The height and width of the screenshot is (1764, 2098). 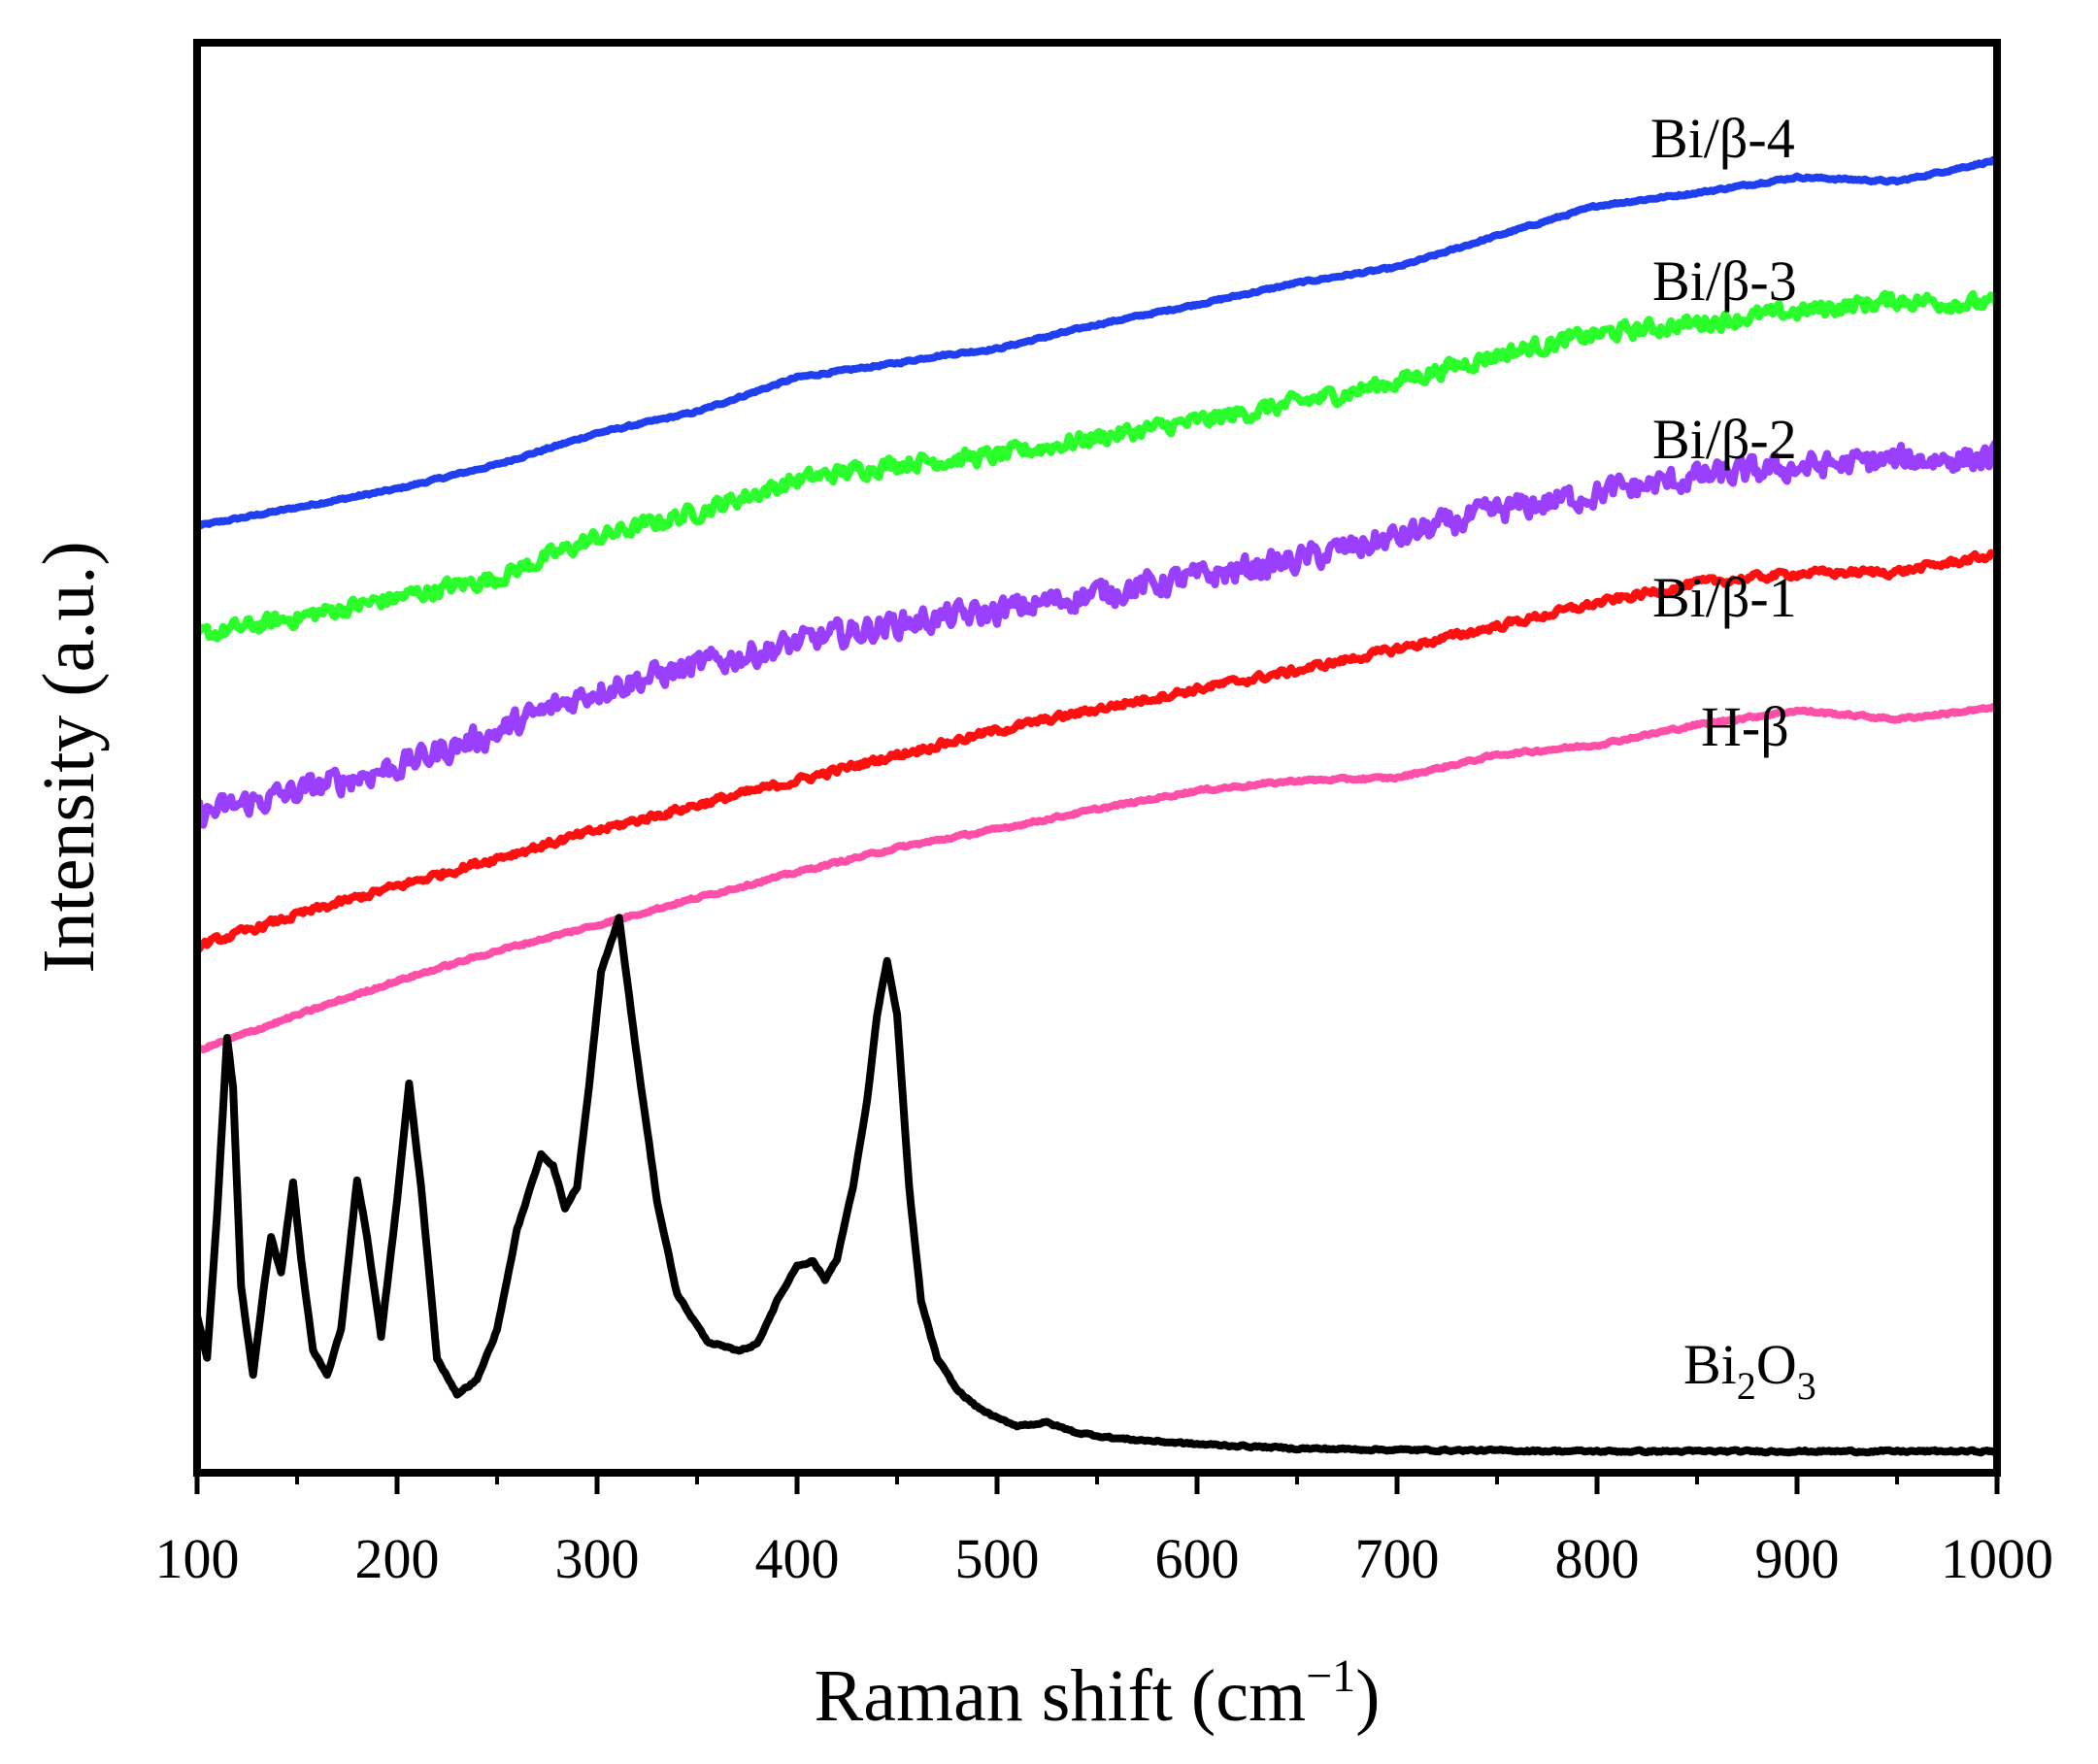 What do you see at coordinates (397, 1558) in the screenshot?
I see `x-tick-label-200: 200` at bounding box center [397, 1558].